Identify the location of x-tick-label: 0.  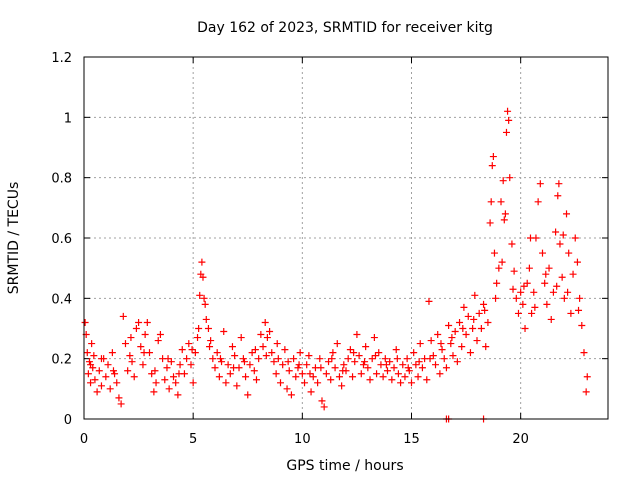
(84, 439).